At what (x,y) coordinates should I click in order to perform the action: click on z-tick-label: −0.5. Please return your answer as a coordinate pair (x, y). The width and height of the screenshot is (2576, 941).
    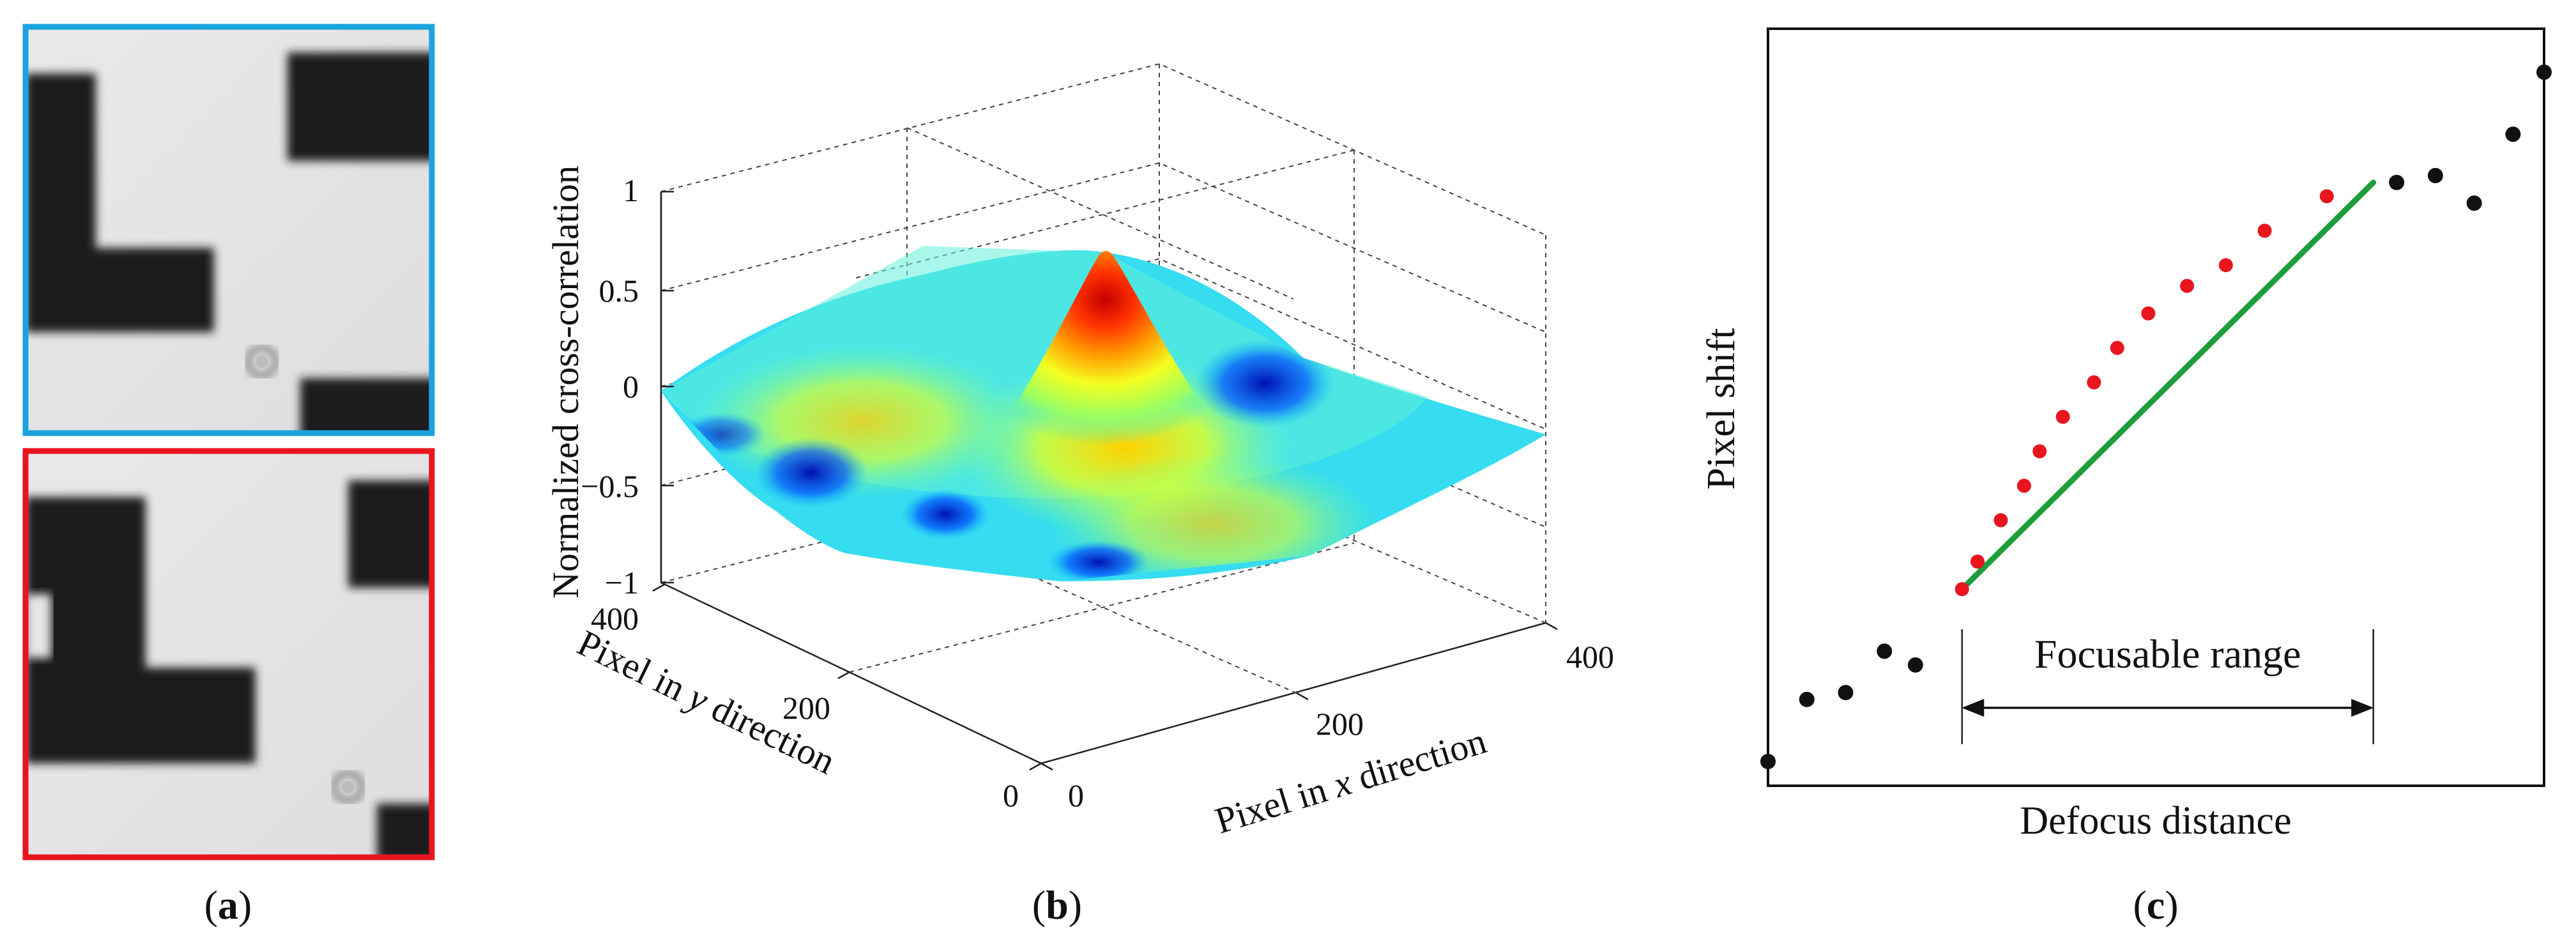
    Looking at the image, I should click on (610, 486).